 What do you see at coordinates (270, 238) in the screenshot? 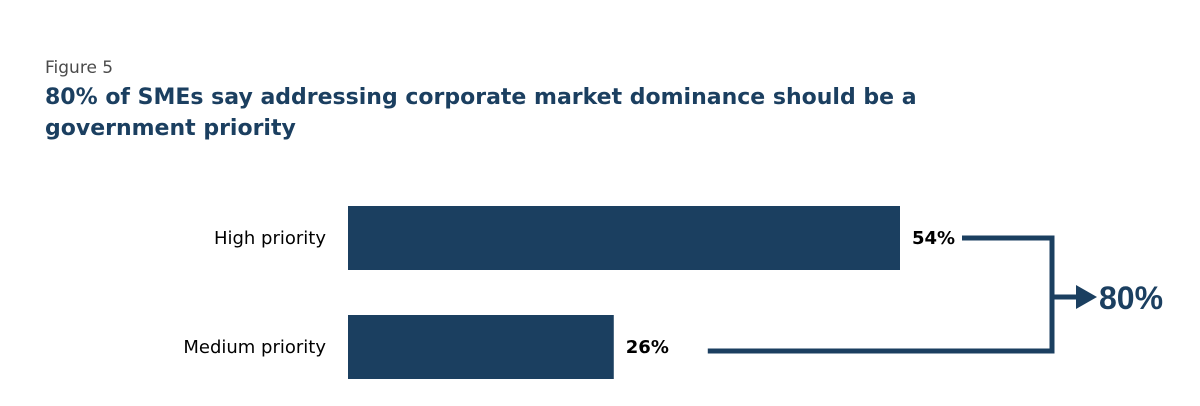
I see `category-label-0: High priority` at bounding box center [270, 238].